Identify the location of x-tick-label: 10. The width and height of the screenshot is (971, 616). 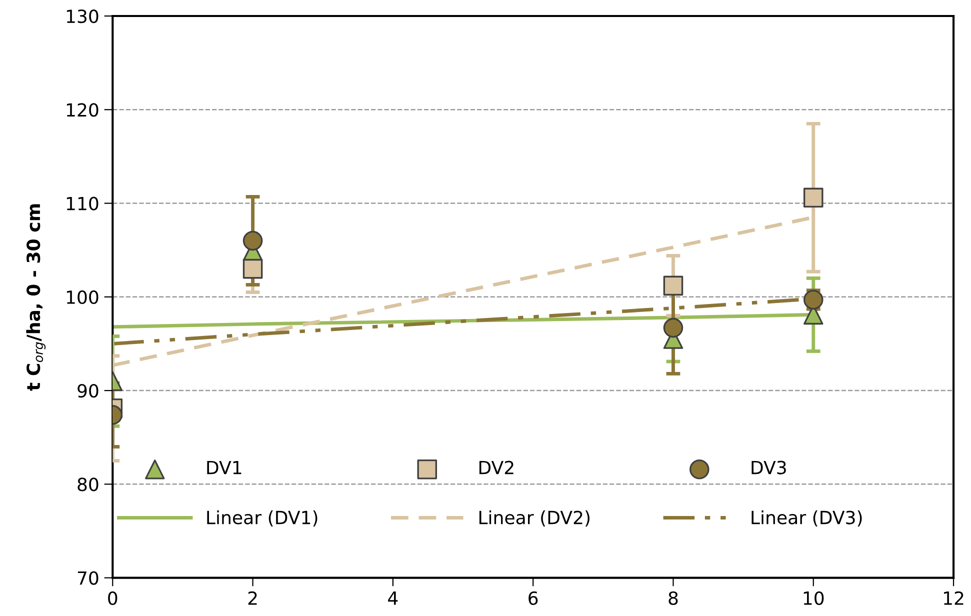
(814, 598).